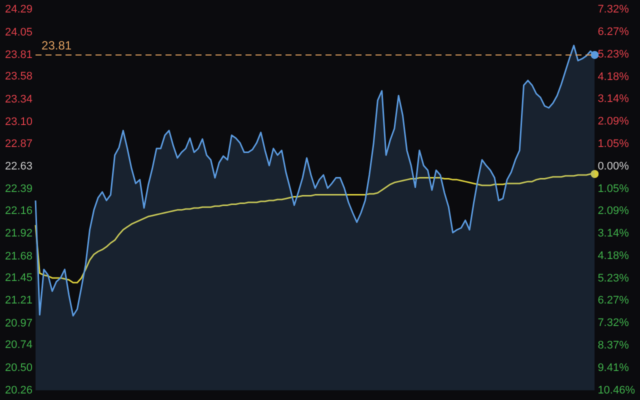 The image size is (640, 400). Describe the element at coordinates (18, 54) in the screenshot. I see `y-tick-label: 23.81` at that location.